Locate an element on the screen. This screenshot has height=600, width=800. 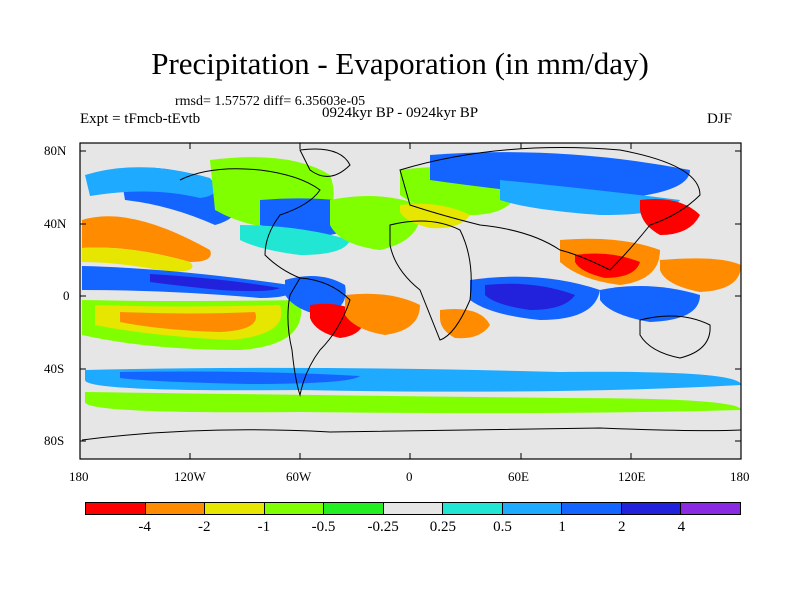
stats-label: rmsd= 1.57572 diff= 6.35603e-05 is located at coordinates (270, 101).